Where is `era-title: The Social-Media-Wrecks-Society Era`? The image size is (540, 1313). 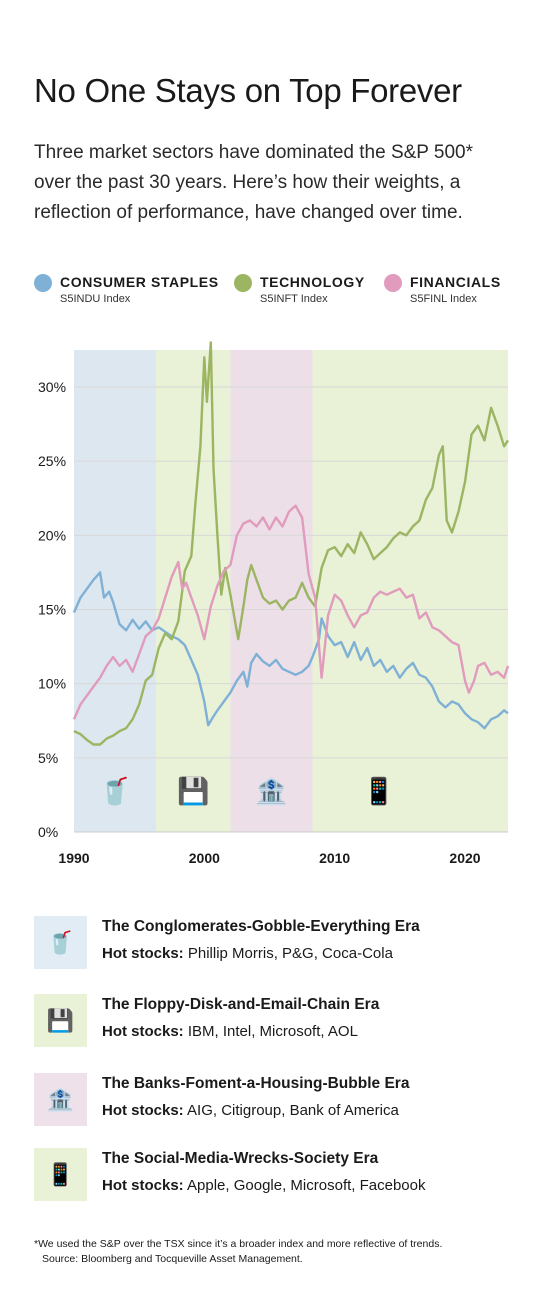
era-title: The Social-Media-Wrecks-Society Era is located at coordinates (240, 1158).